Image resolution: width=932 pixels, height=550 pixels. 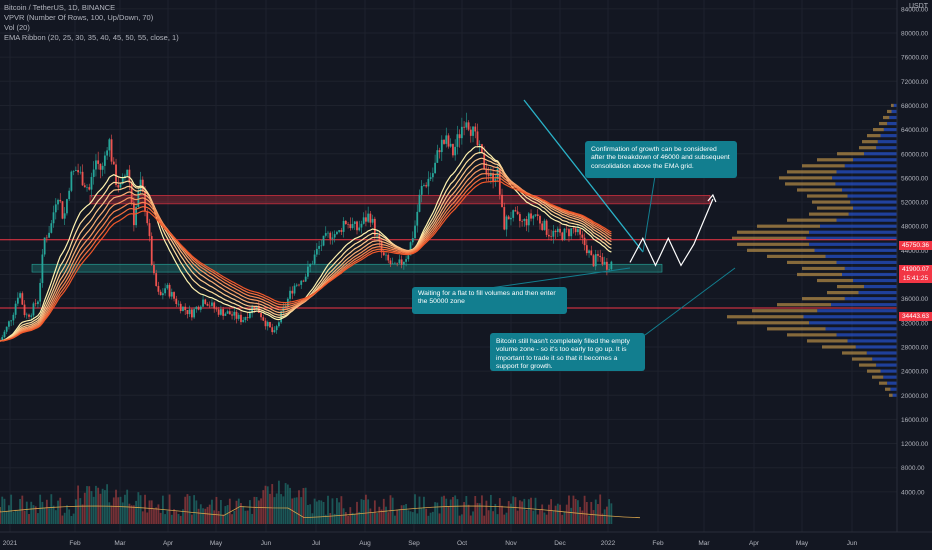 I want to click on volume-indicator-label: Vol (20), so click(x=17, y=27).